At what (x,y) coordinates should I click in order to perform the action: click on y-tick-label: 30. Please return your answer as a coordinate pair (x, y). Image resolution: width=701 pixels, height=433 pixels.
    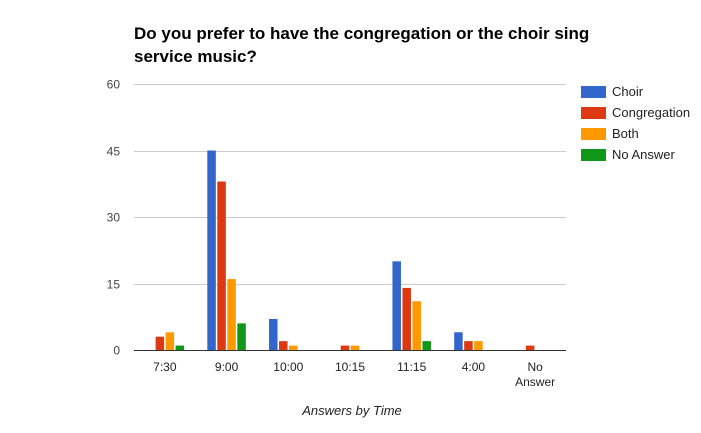
    Looking at the image, I should click on (114, 218).